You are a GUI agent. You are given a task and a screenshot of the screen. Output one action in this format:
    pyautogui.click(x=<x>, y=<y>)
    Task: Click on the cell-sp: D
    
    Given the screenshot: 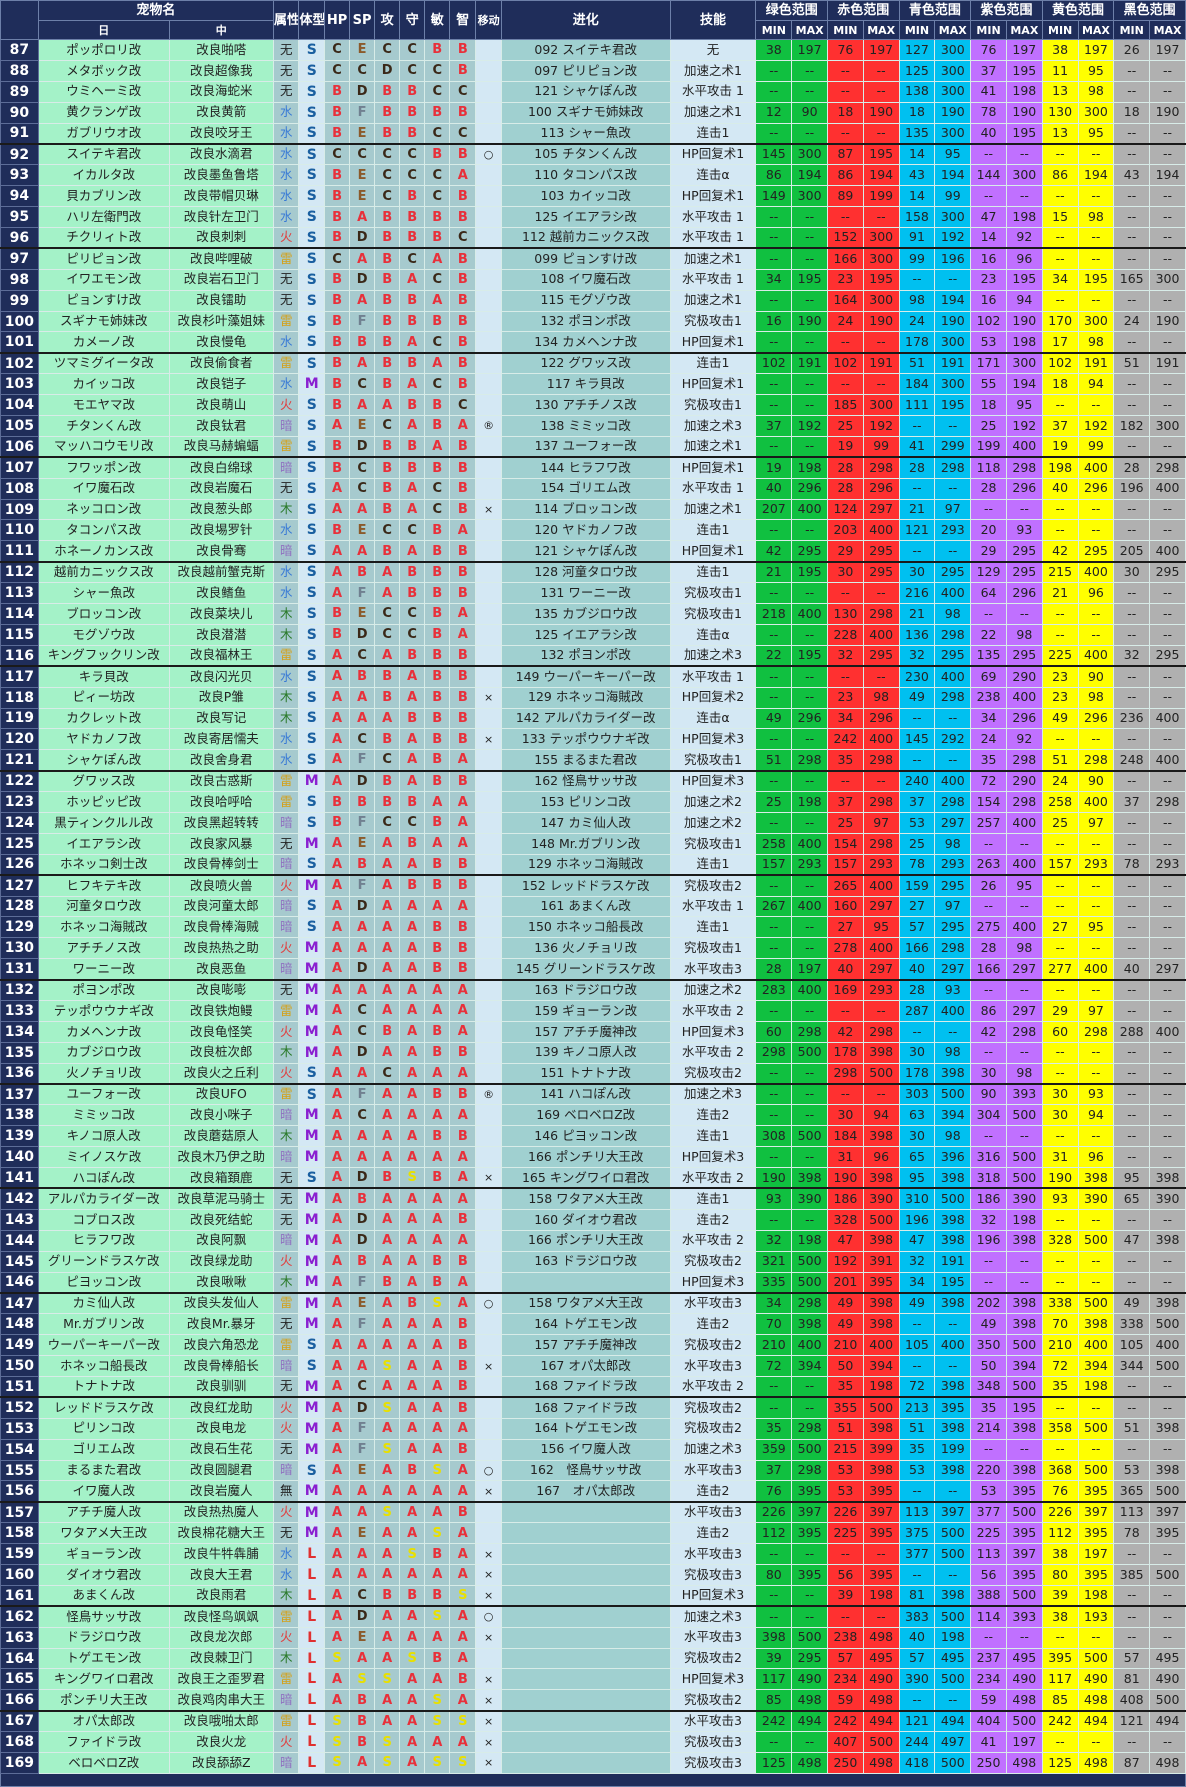 What is the action you would take?
    pyautogui.click(x=362, y=969)
    